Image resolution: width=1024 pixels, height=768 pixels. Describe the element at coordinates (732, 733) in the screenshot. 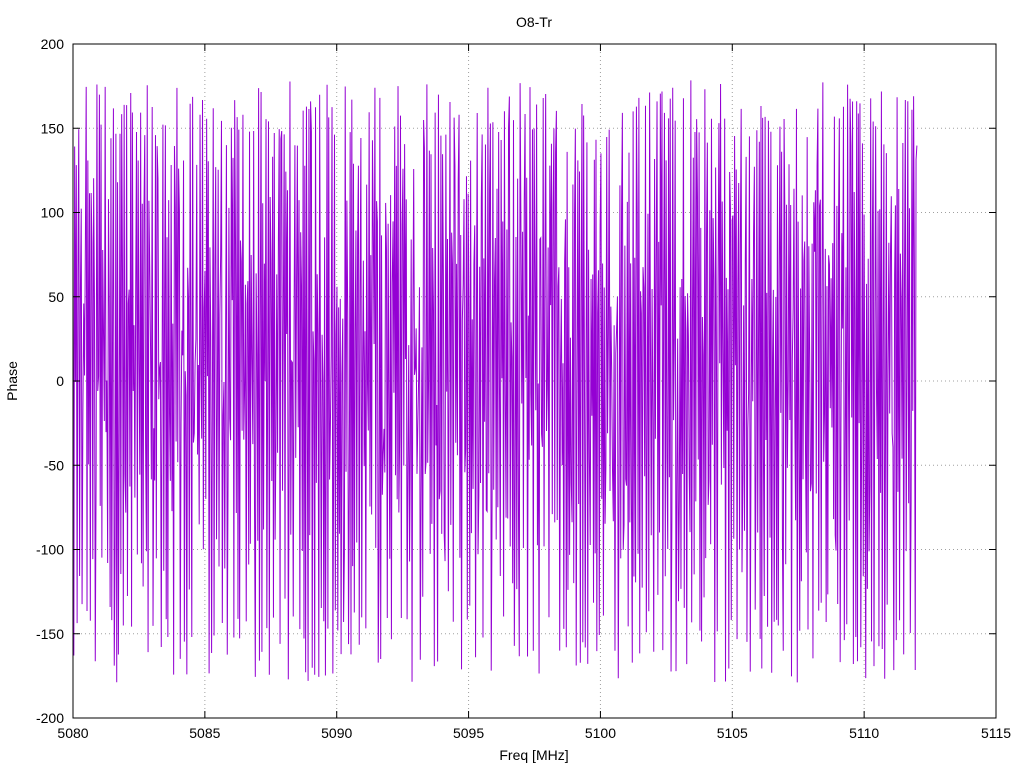

I see `x-tick-label: 5105` at that location.